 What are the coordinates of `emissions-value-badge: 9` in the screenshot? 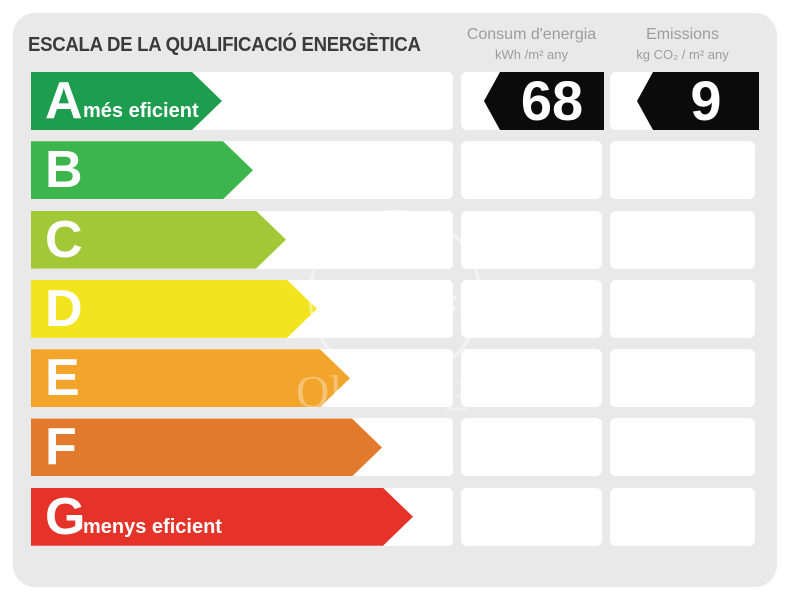 It's located at (698, 101).